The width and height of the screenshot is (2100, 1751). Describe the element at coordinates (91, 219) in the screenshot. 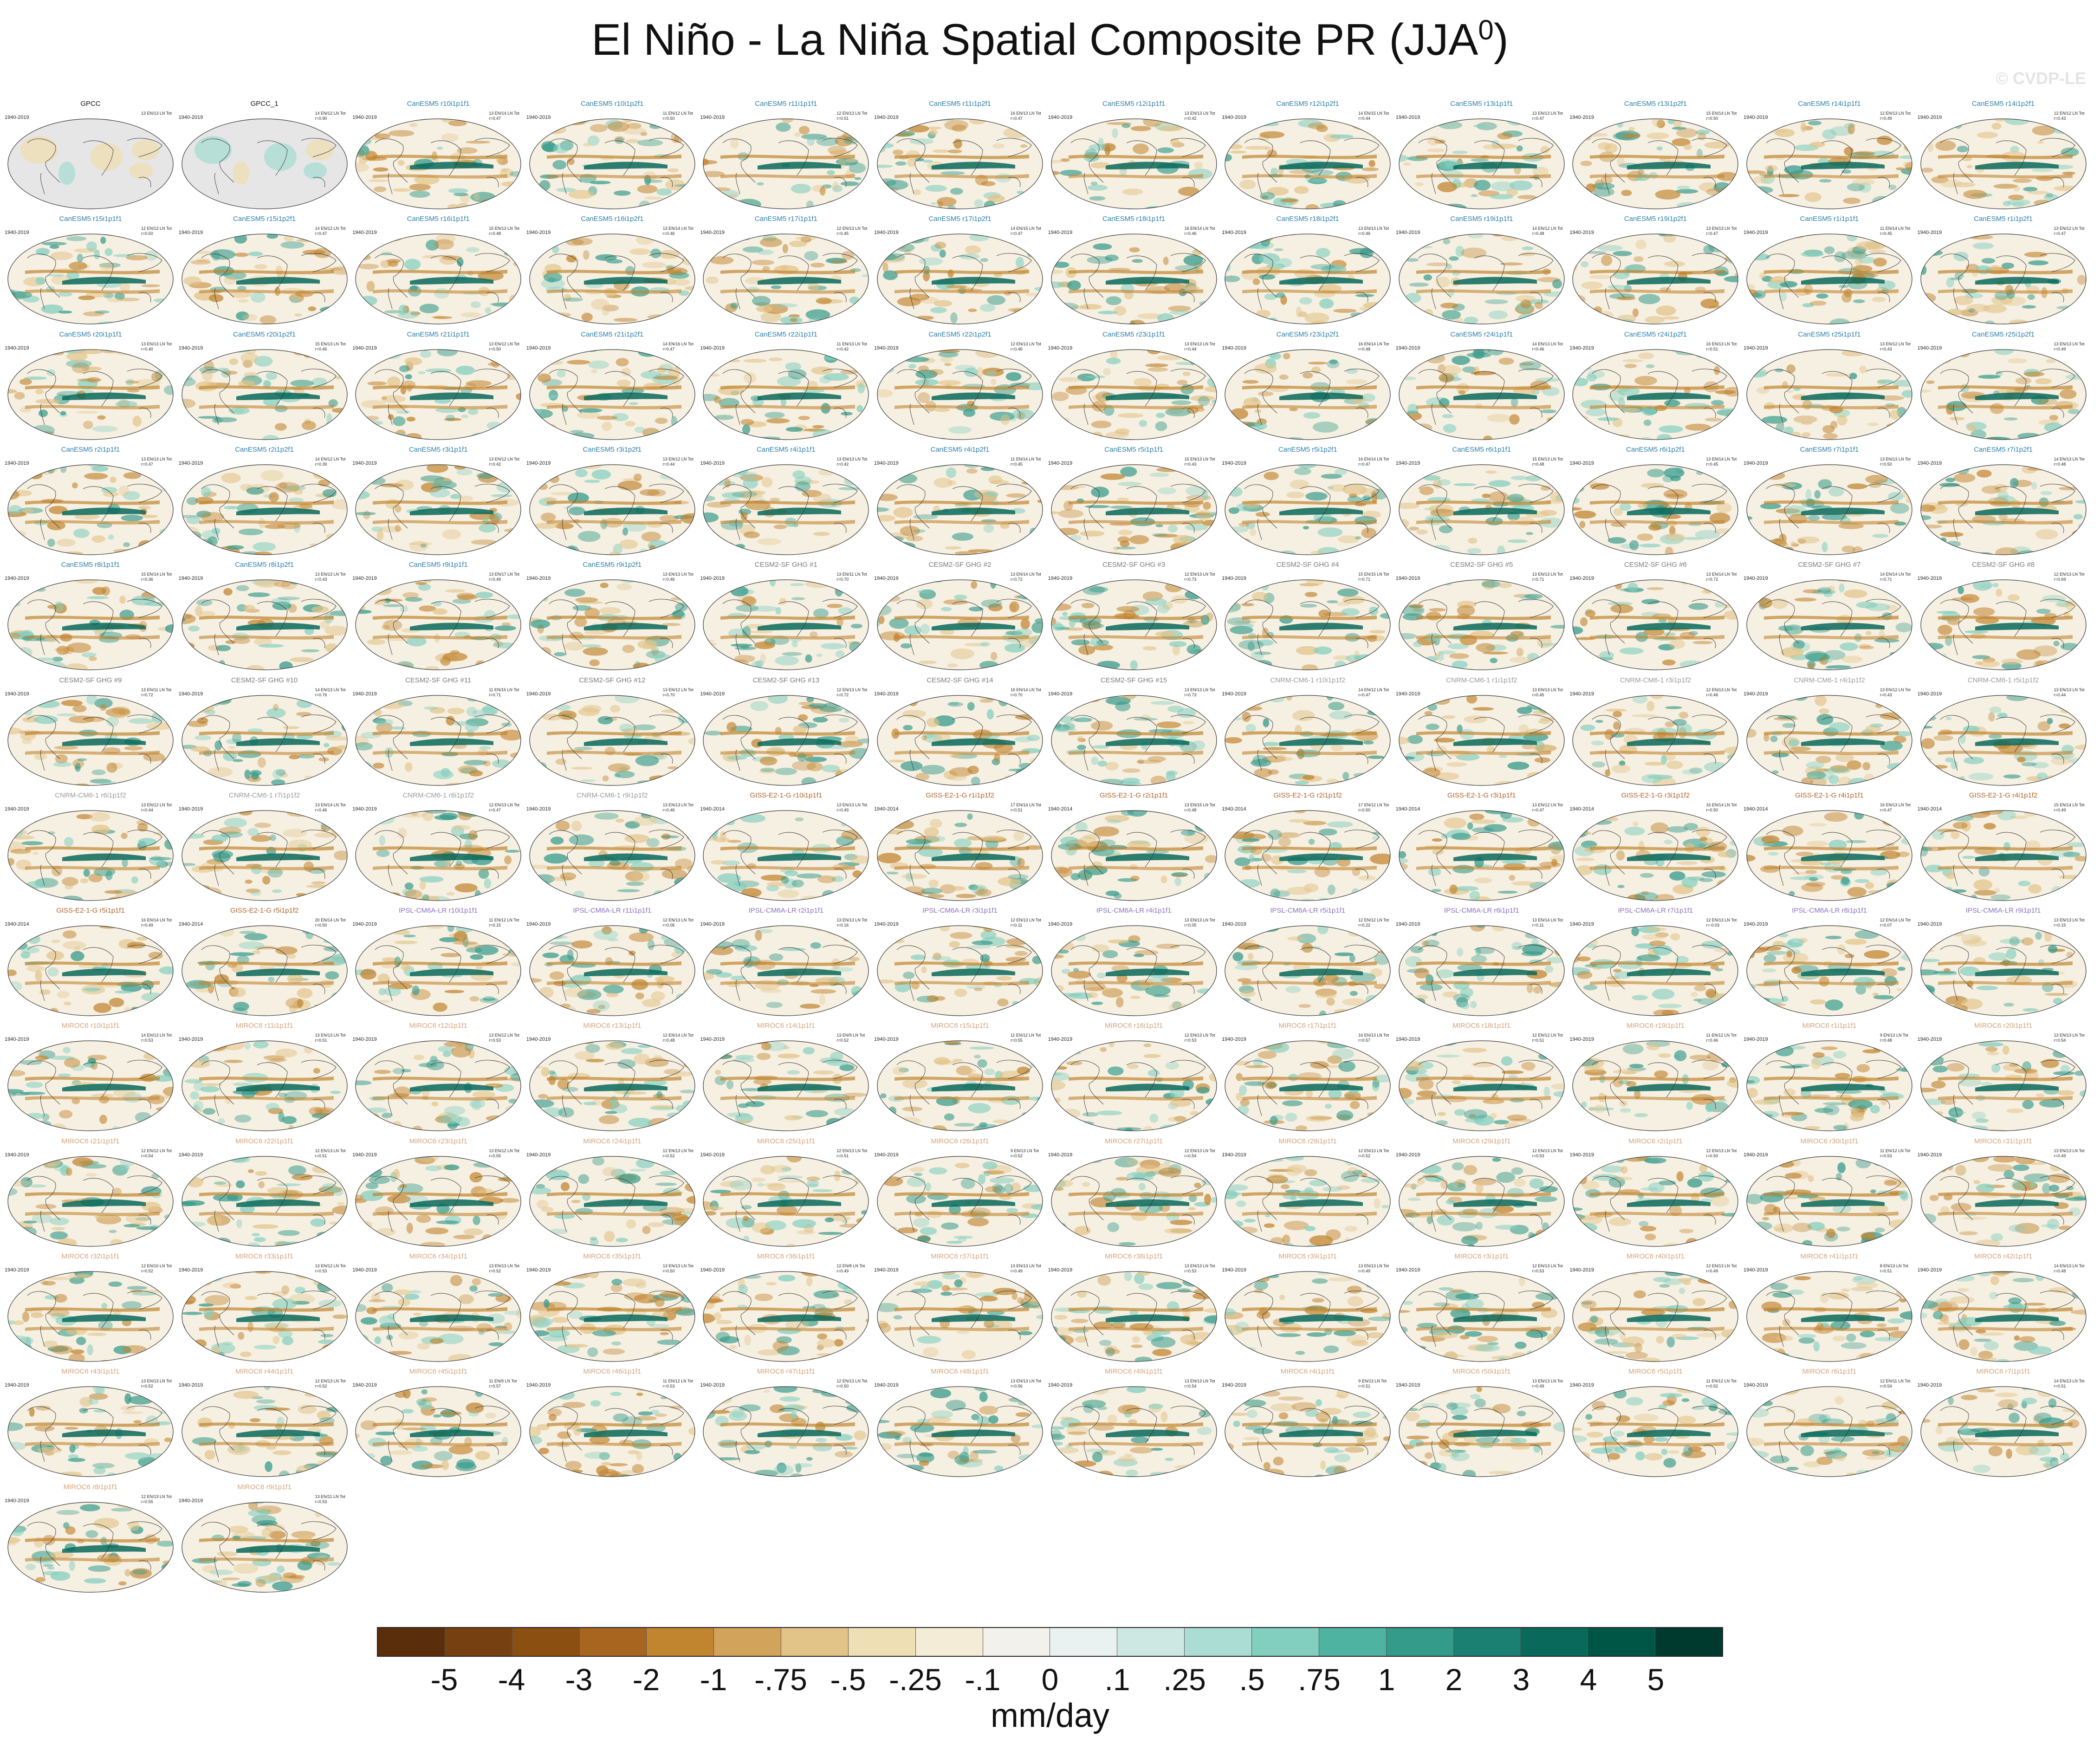

I see `panel-title: CanESM5 r15i1p1f1` at that location.